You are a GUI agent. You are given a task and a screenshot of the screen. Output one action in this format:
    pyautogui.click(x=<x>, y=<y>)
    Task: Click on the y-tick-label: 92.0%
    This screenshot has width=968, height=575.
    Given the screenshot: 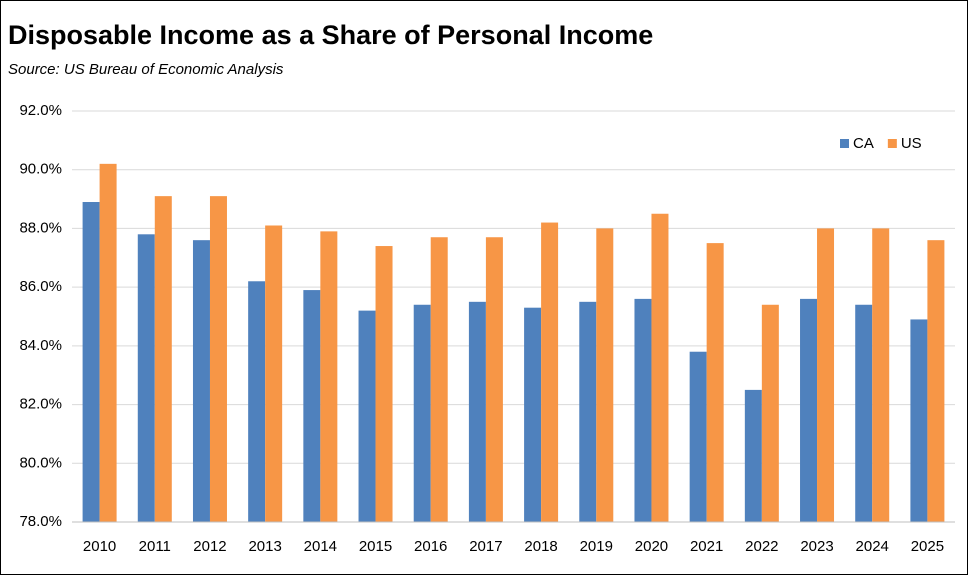 What is the action you would take?
    pyautogui.click(x=40, y=110)
    